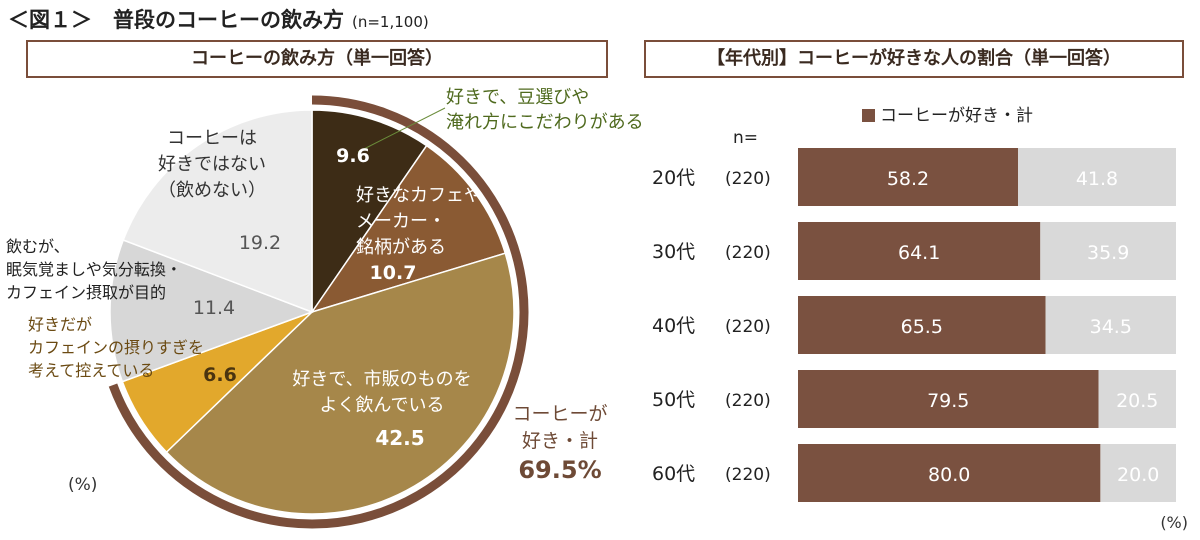  I want to click on pie-chart-title: コーヒーの飲み方（単一回答）, so click(317, 59).